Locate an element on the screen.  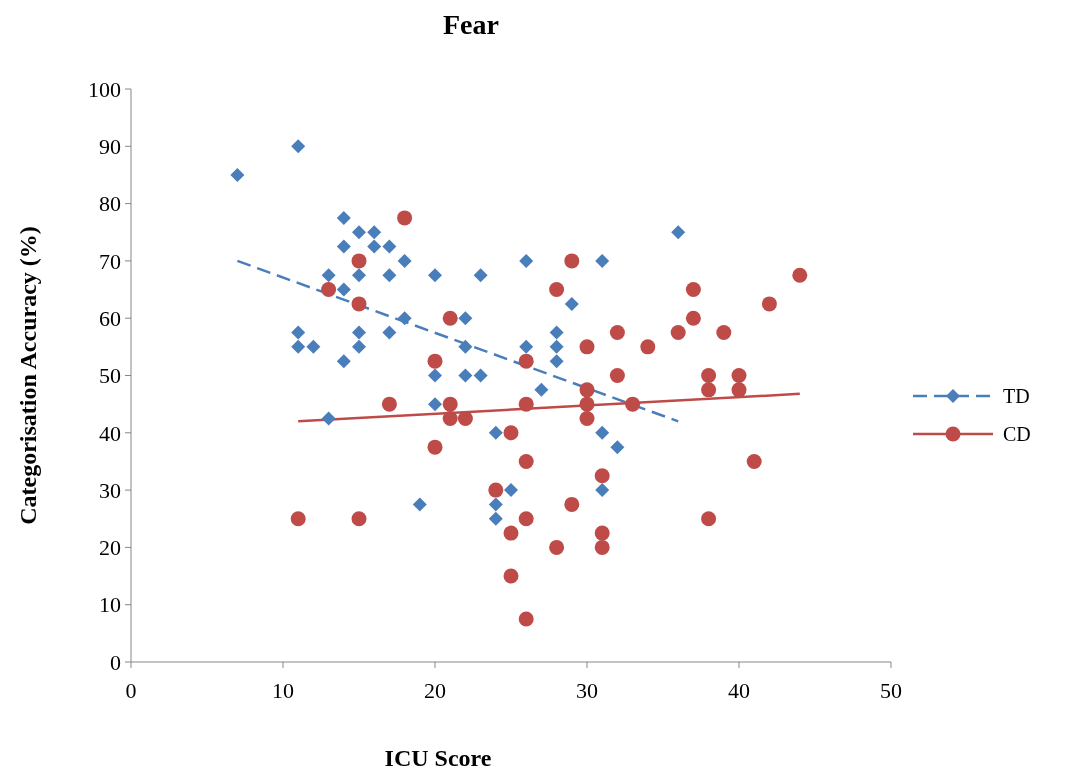
x-tick-label: 30 is located at coordinates (587, 690).